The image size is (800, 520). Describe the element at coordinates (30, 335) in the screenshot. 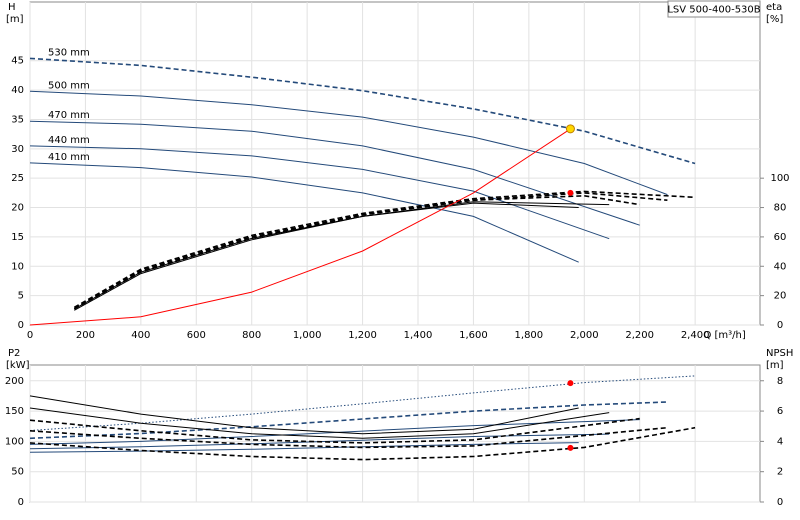

I see `x-tick-label: 0` at that location.